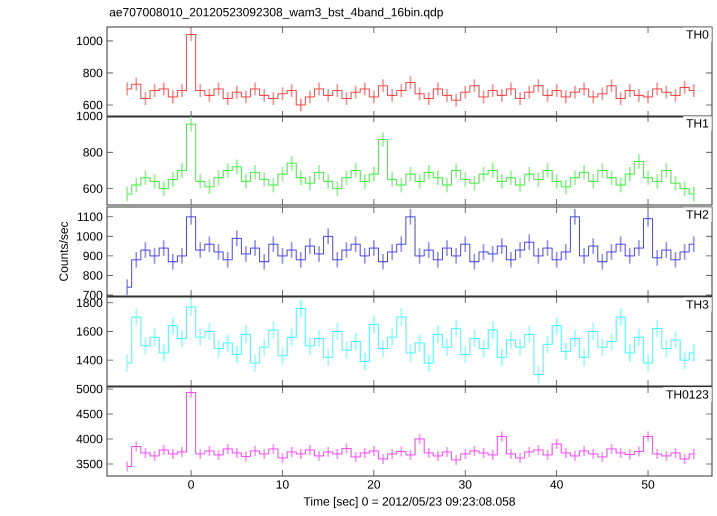  Describe the element at coordinates (92, 256) in the screenshot. I see `y-tick-label: 900` at that location.